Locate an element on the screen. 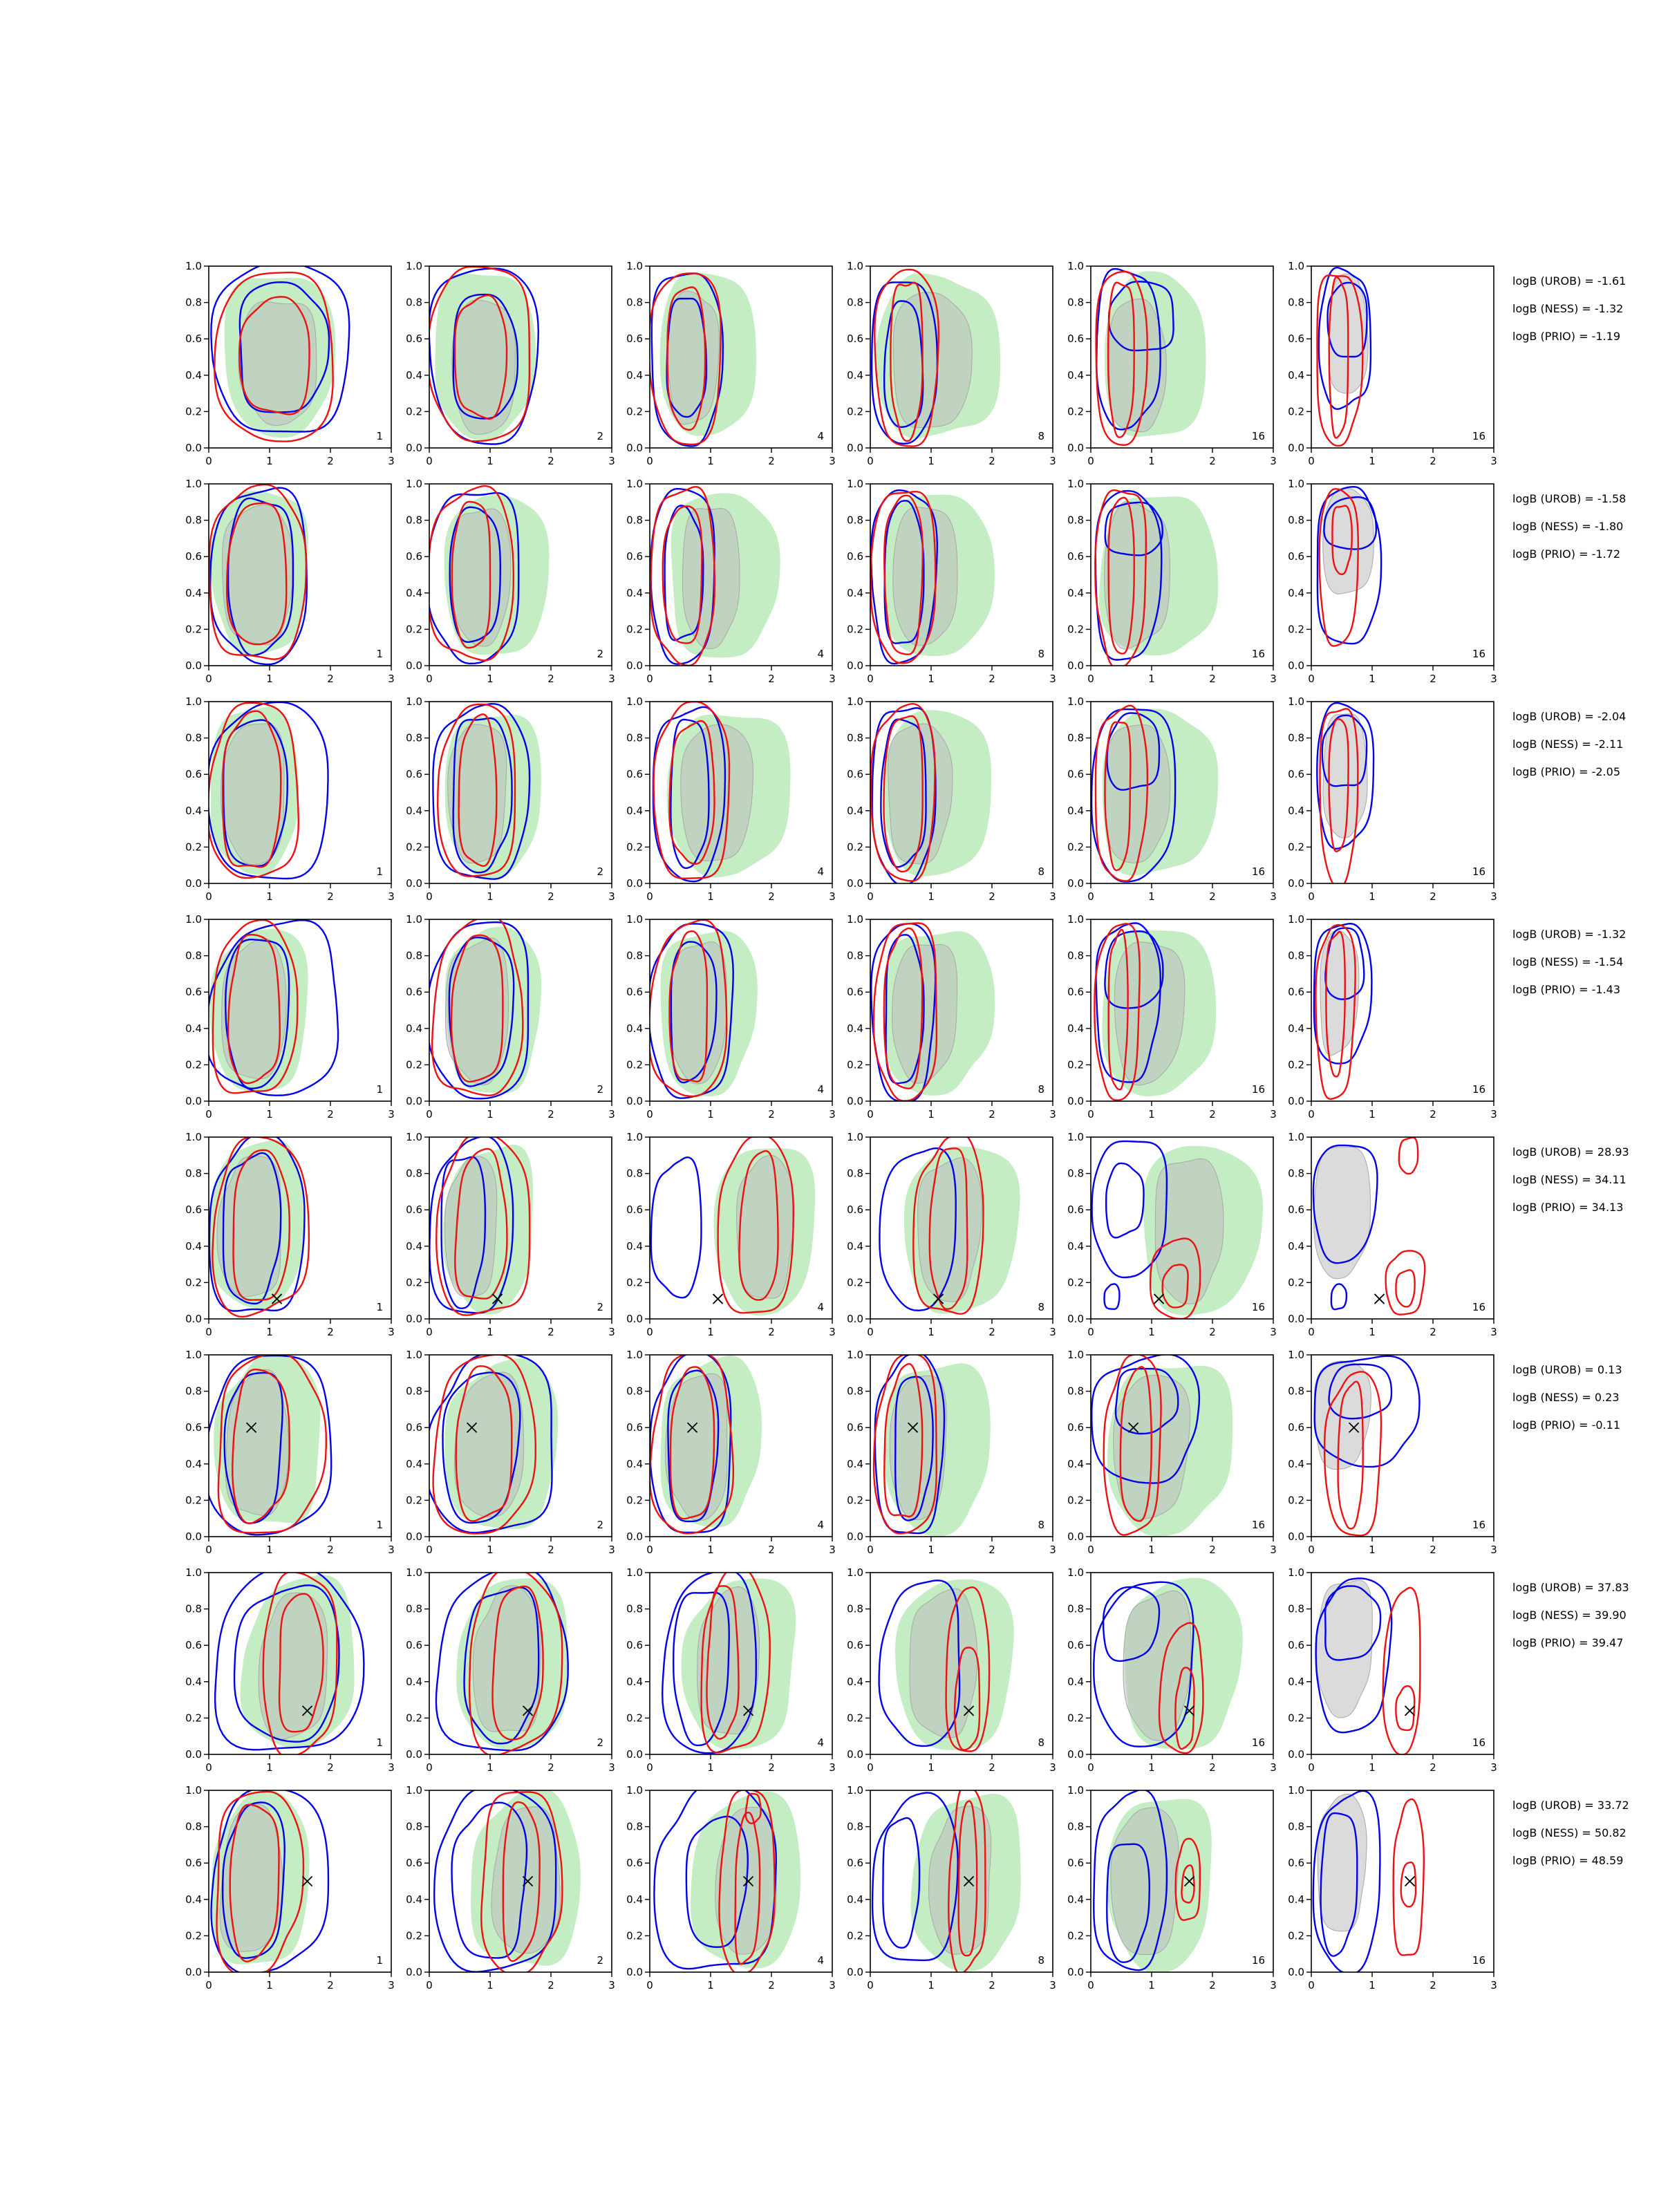  subplot-r8-c2: 0 1 2 30.00.20.40.60.81.02 is located at coordinates (510, 1887).